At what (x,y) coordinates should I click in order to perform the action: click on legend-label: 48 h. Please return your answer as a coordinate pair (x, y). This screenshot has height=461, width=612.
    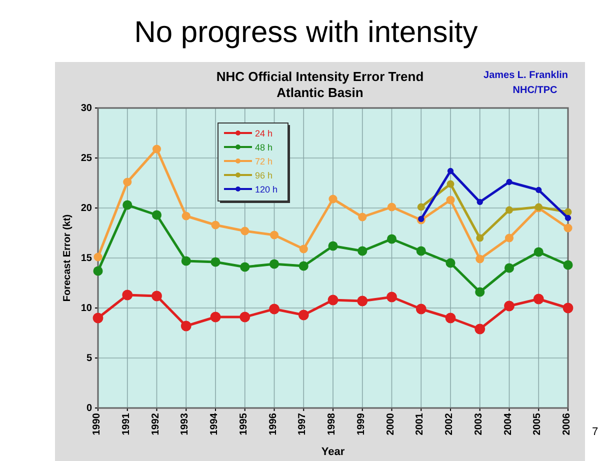
    Looking at the image, I should click on (264, 147).